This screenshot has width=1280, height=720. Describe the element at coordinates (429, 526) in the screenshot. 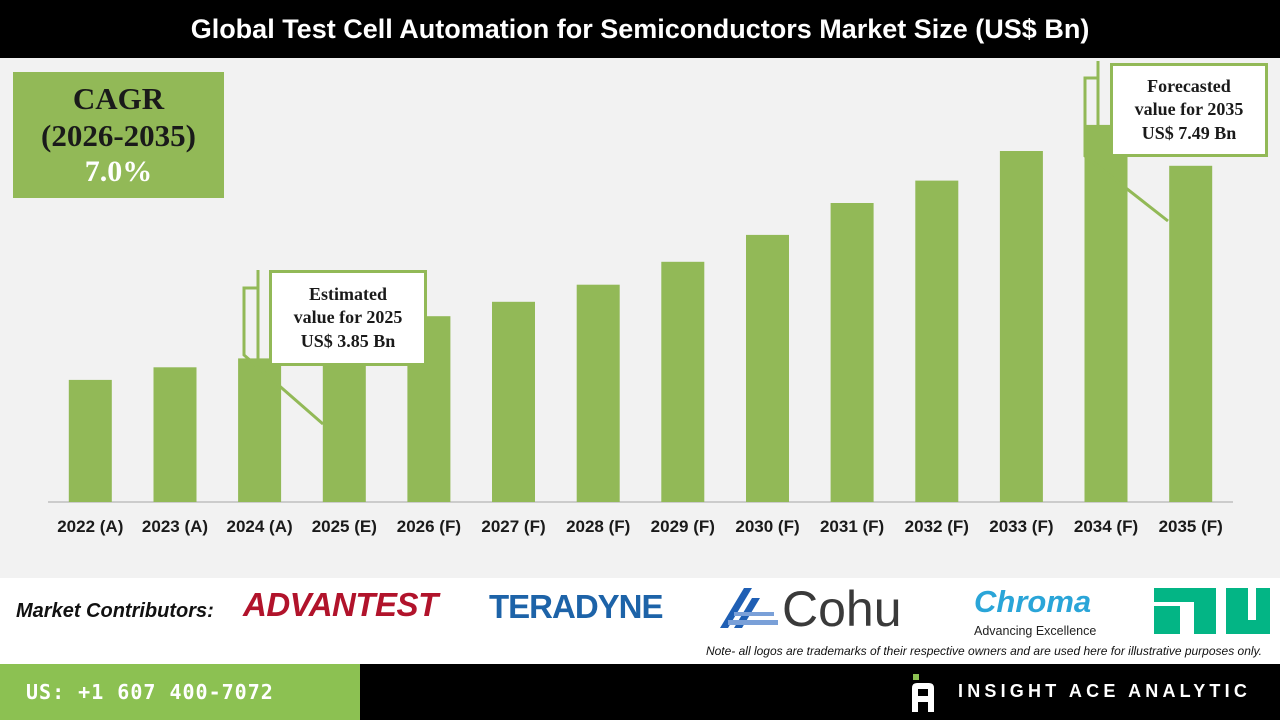

I see `x-tick-label: 2026 (F)` at that location.